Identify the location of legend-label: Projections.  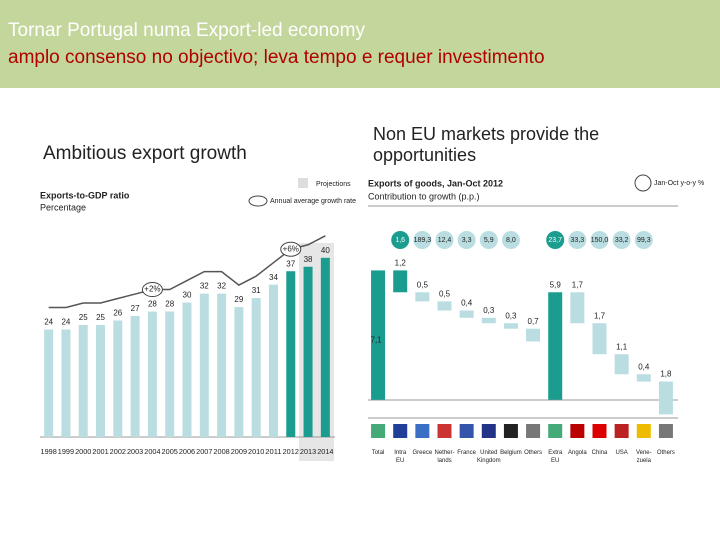
(333, 184).